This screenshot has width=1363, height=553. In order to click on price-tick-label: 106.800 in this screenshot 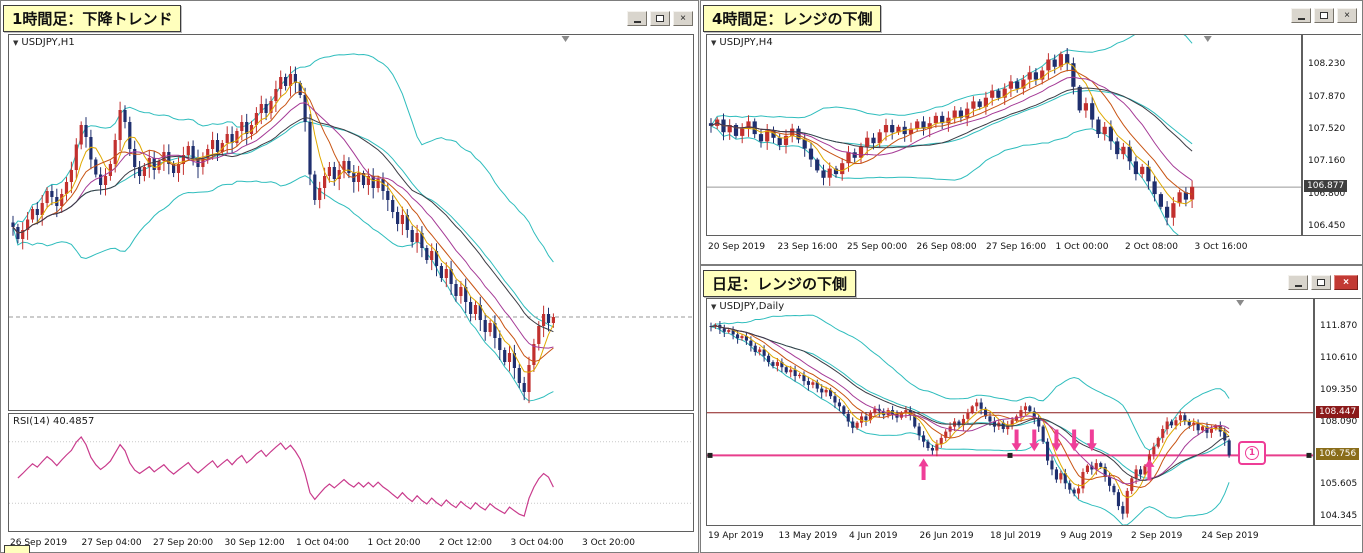, I will do `click(1327, 194)`.